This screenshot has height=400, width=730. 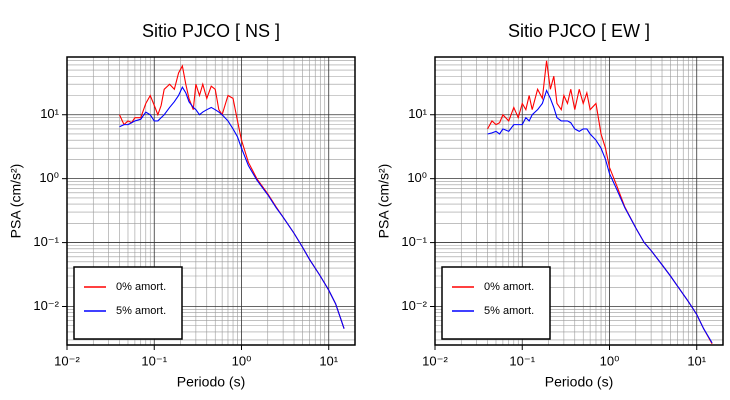 What do you see at coordinates (579, 31) in the screenshot?
I see `chart-title: Sitio PJCO [ EW ]` at bounding box center [579, 31].